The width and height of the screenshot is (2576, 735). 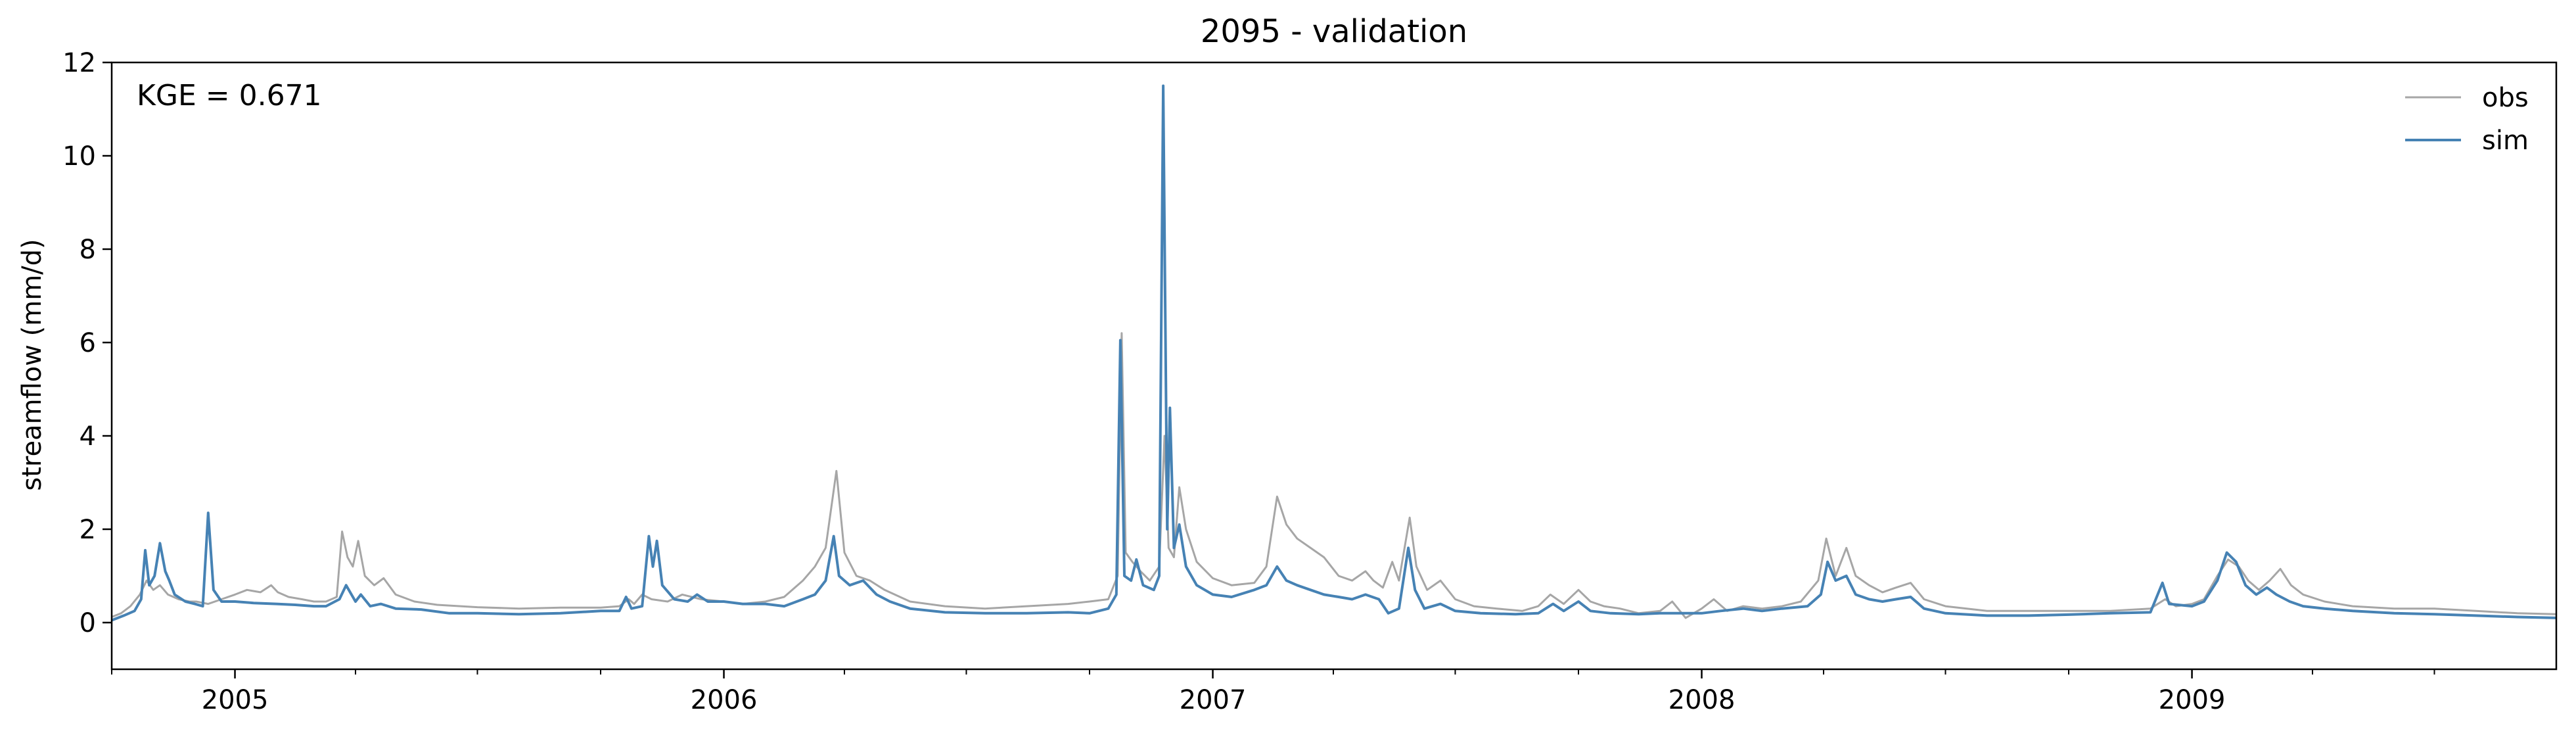 What do you see at coordinates (2505, 98) in the screenshot?
I see `legend-label-obs: obs` at bounding box center [2505, 98].